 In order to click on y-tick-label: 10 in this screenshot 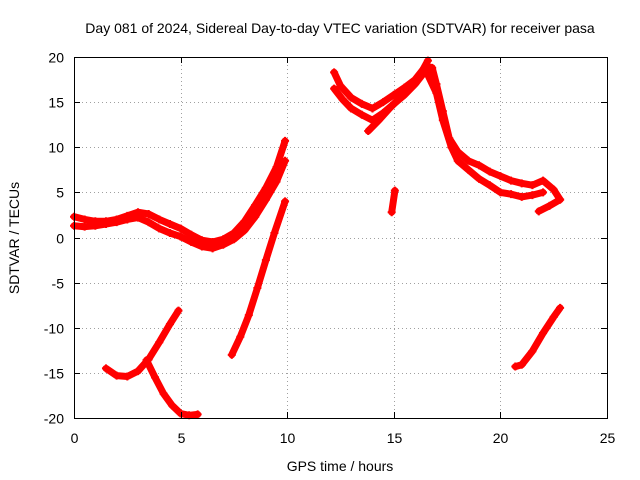, I will do `click(56, 148)`.